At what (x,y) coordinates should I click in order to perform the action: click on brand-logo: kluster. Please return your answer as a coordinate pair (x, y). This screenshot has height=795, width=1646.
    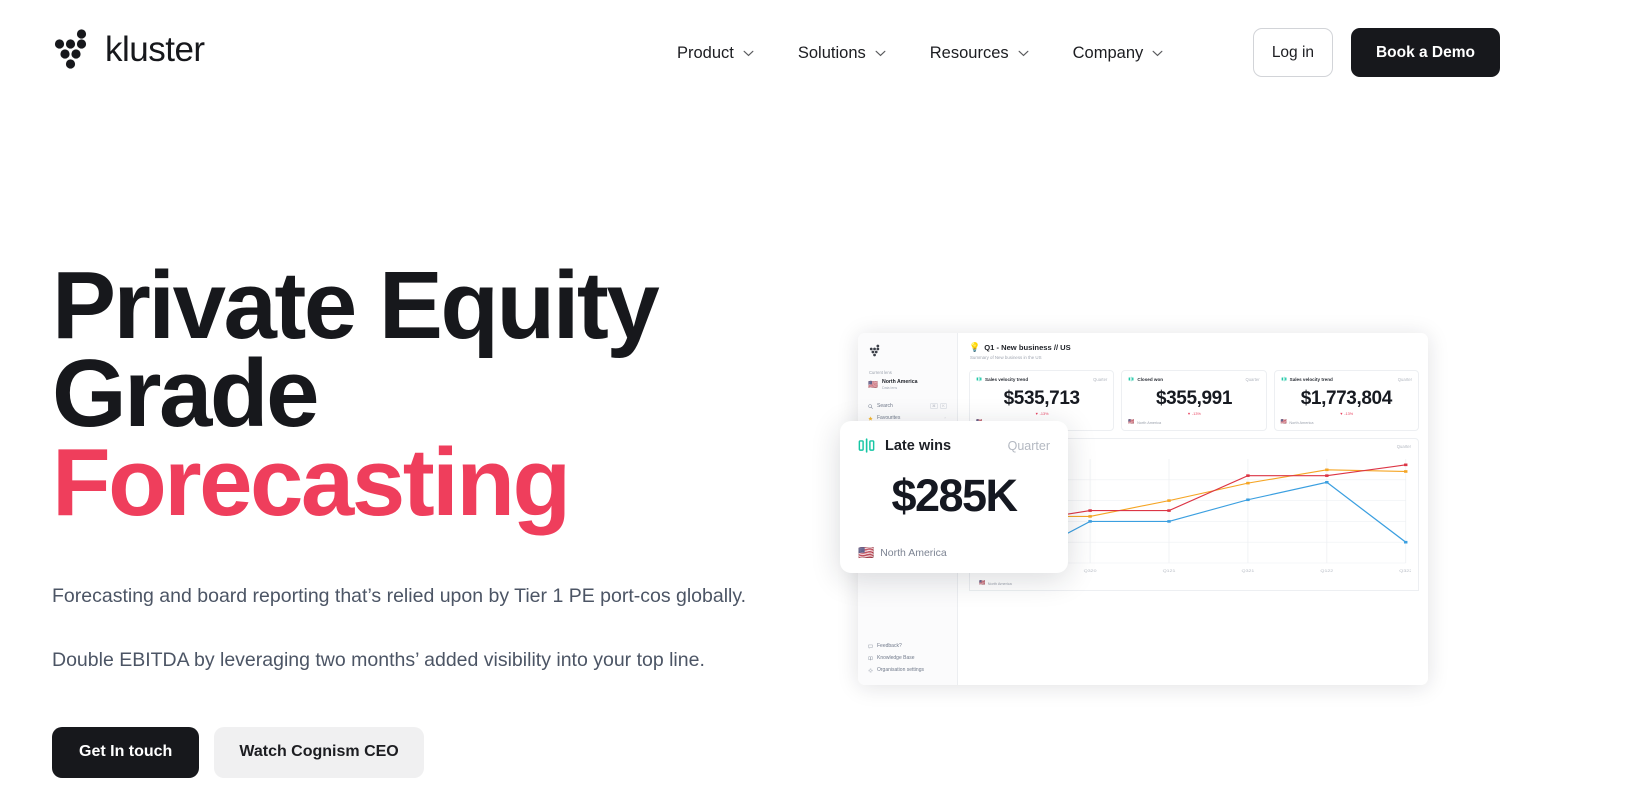
    Looking at the image, I should click on (128, 49).